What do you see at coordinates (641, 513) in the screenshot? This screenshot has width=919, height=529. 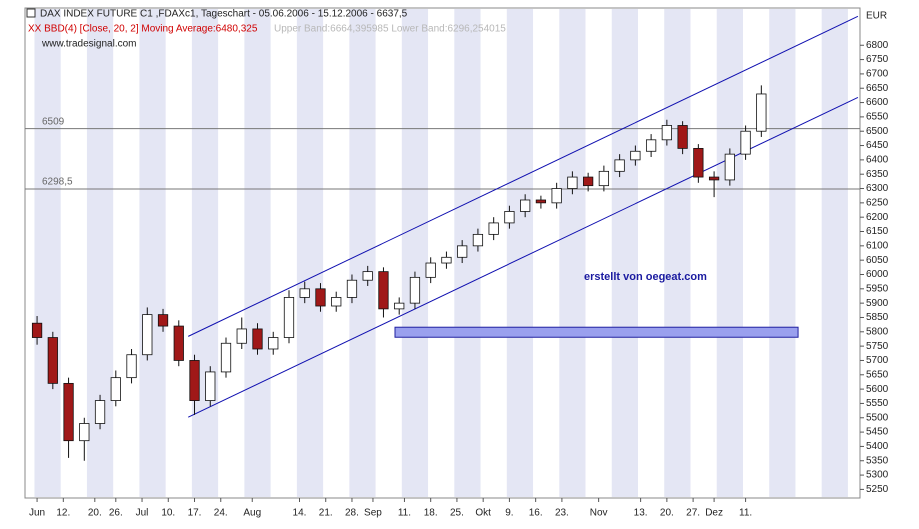 I see `x-tick-label: 13.` at bounding box center [641, 513].